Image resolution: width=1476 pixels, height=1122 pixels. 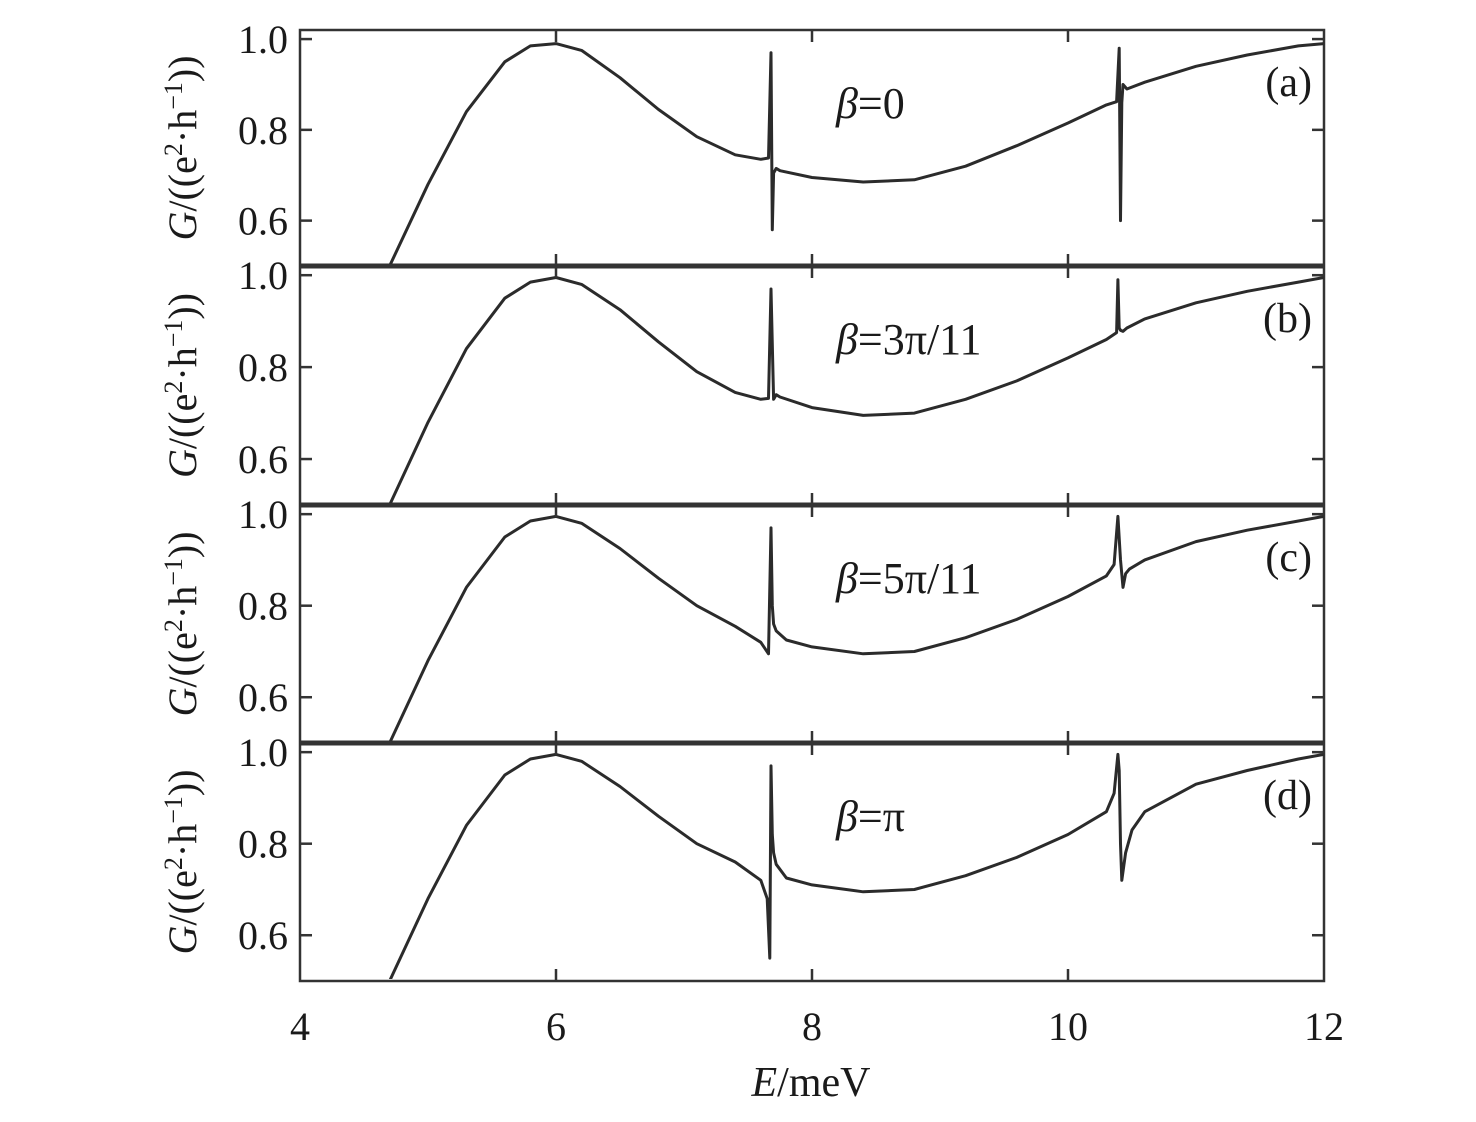 What do you see at coordinates (556, 1026) in the screenshot?
I see `x-tick-label: 6` at bounding box center [556, 1026].